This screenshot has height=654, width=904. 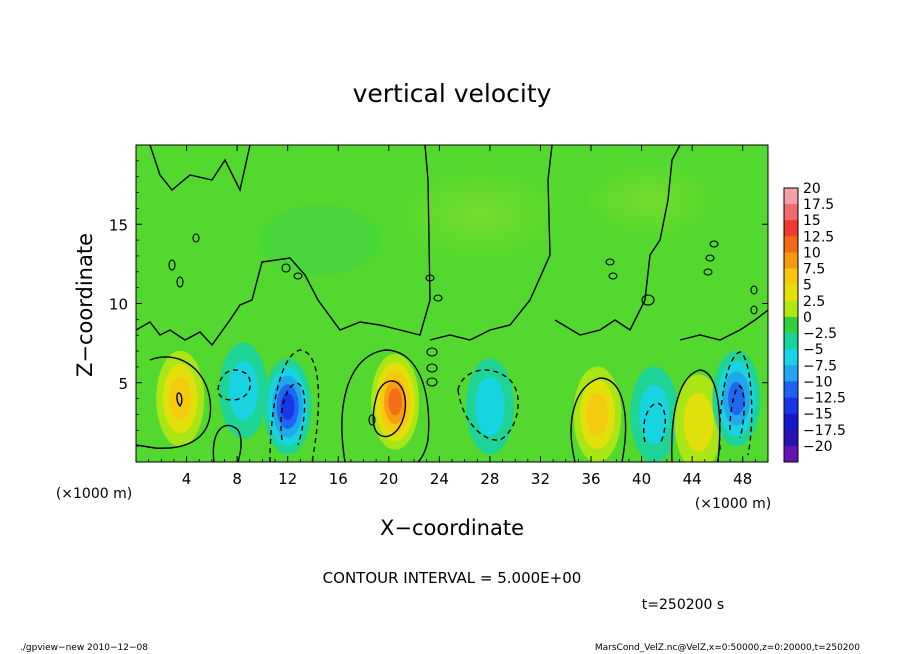 What do you see at coordinates (452, 93) in the screenshot?
I see `chart-title: vertical velocity` at bounding box center [452, 93].